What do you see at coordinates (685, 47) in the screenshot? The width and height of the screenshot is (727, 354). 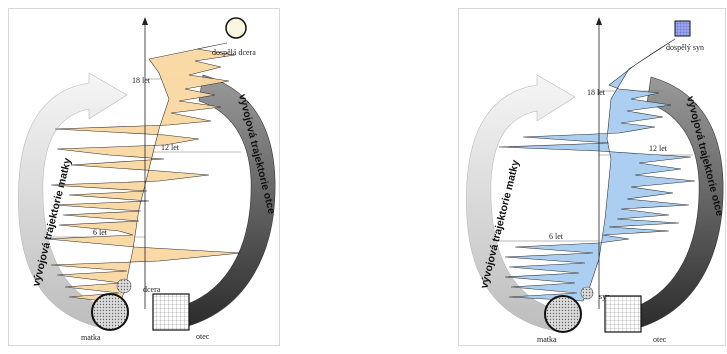 I see `adult-son-label: dospělý syn` at bounding box center [685, 47].